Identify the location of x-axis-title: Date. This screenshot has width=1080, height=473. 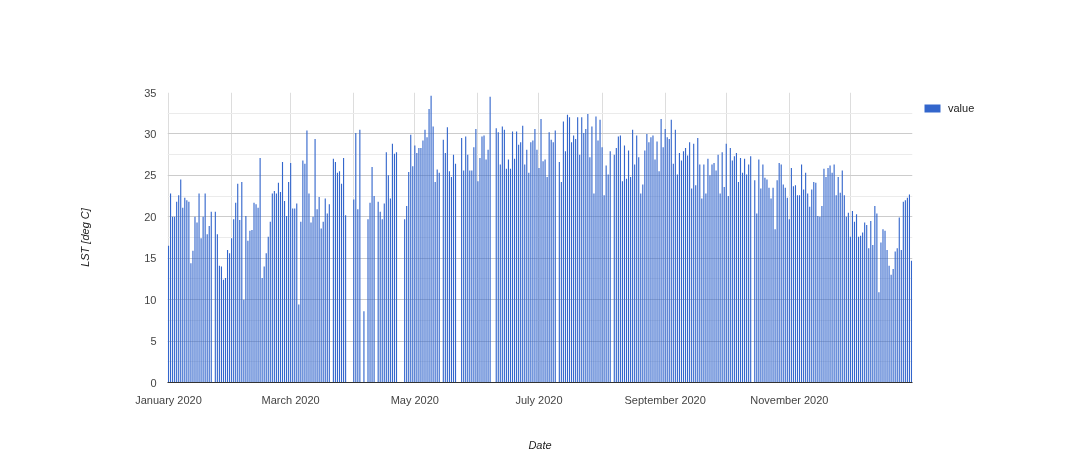
(540, 444).